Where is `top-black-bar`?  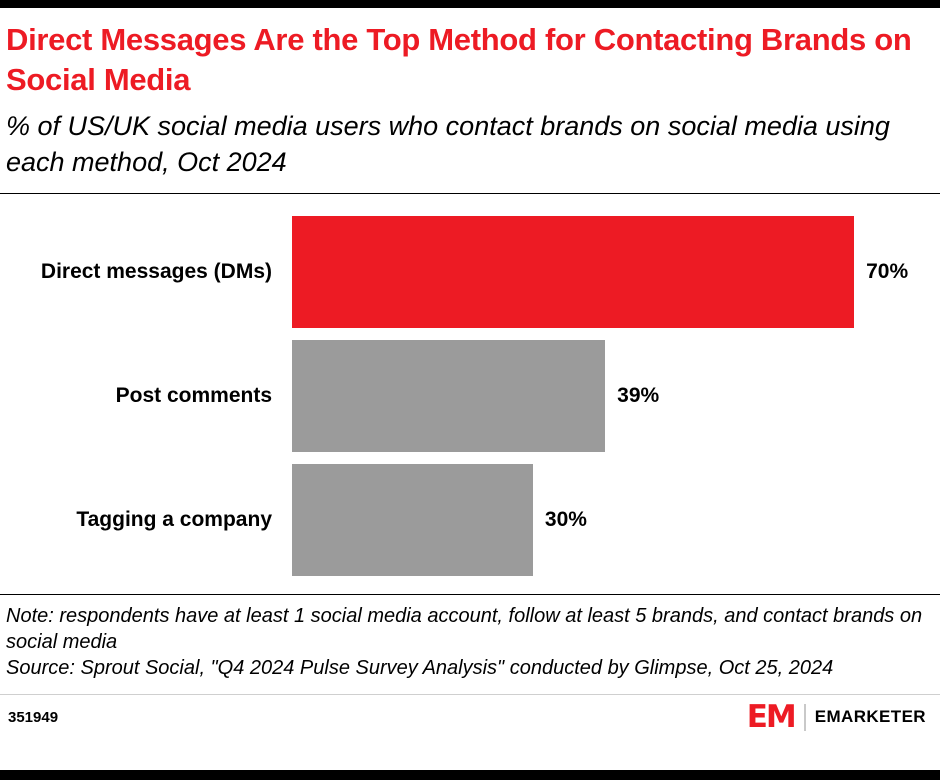 top-black-bar is located at coordinates (470, 4).